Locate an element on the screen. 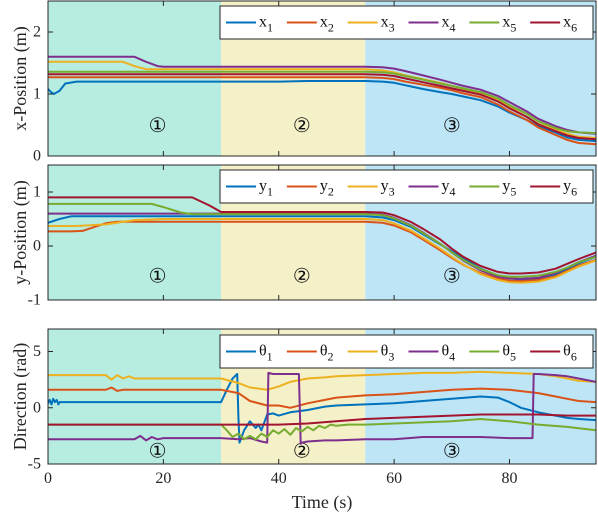 The width and height of the screenshot is (598, 525). legend-entry: x2 is located at coordinates (327, 24).